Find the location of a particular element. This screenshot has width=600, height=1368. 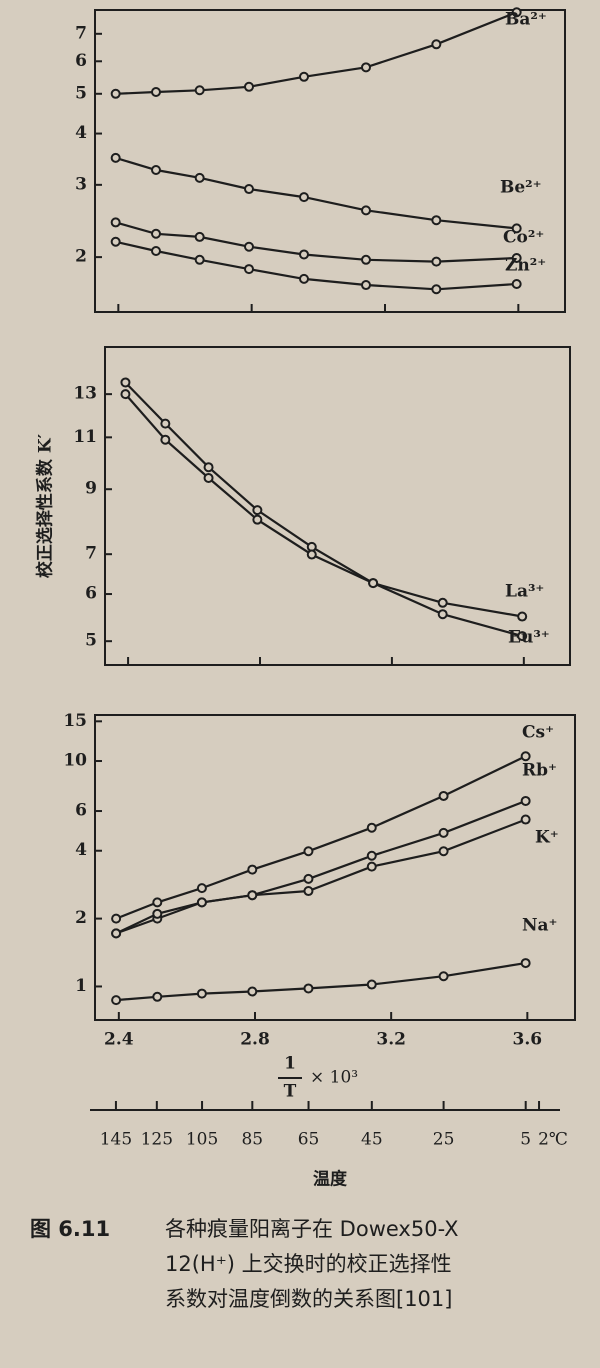

y-tick-label: 9 is located at coordinates (91, 489).